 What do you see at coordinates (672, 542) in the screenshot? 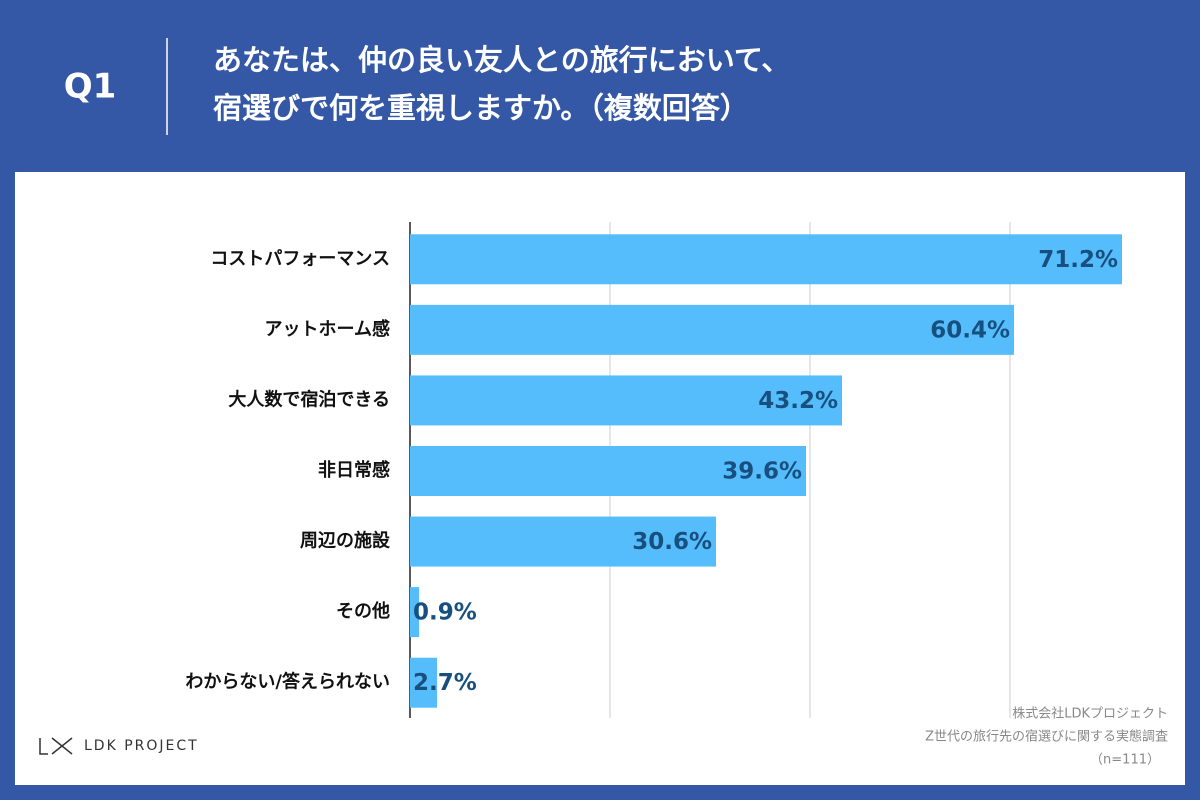
I see `data-label: 30.6%` at bounding box center [672, 542].